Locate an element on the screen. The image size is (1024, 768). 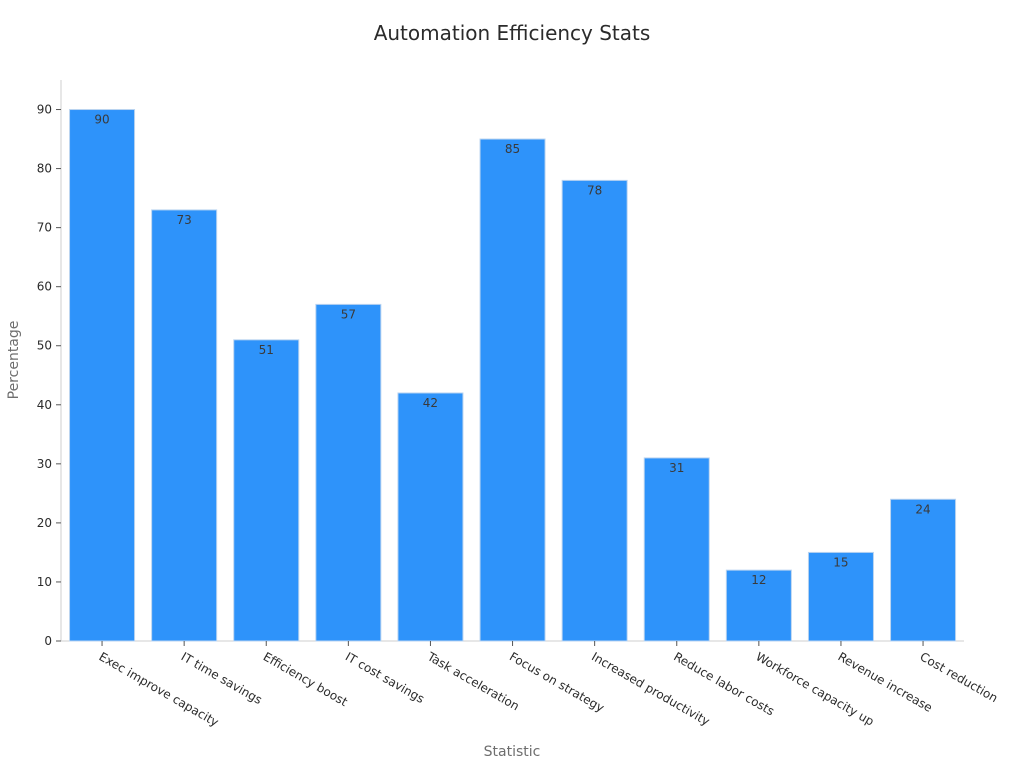
y-tick-label: 10 is located at coordinates (44, 582).